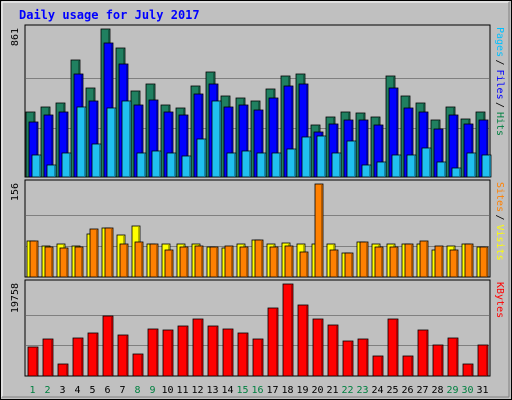 The height and width of the screenshot is (400, 512). Describe the element at coordinates (499, 42) in the screenshot. I see `legend-pages: Pages` at that location.